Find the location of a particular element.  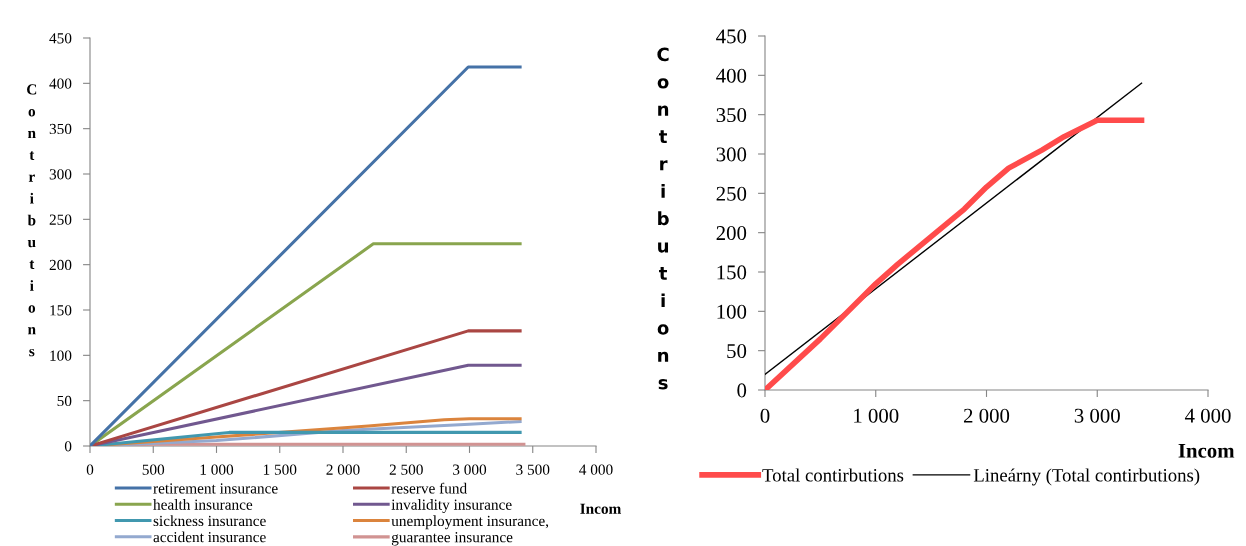

x-tick-label: 1 500 is located at coordinates (280, 469).